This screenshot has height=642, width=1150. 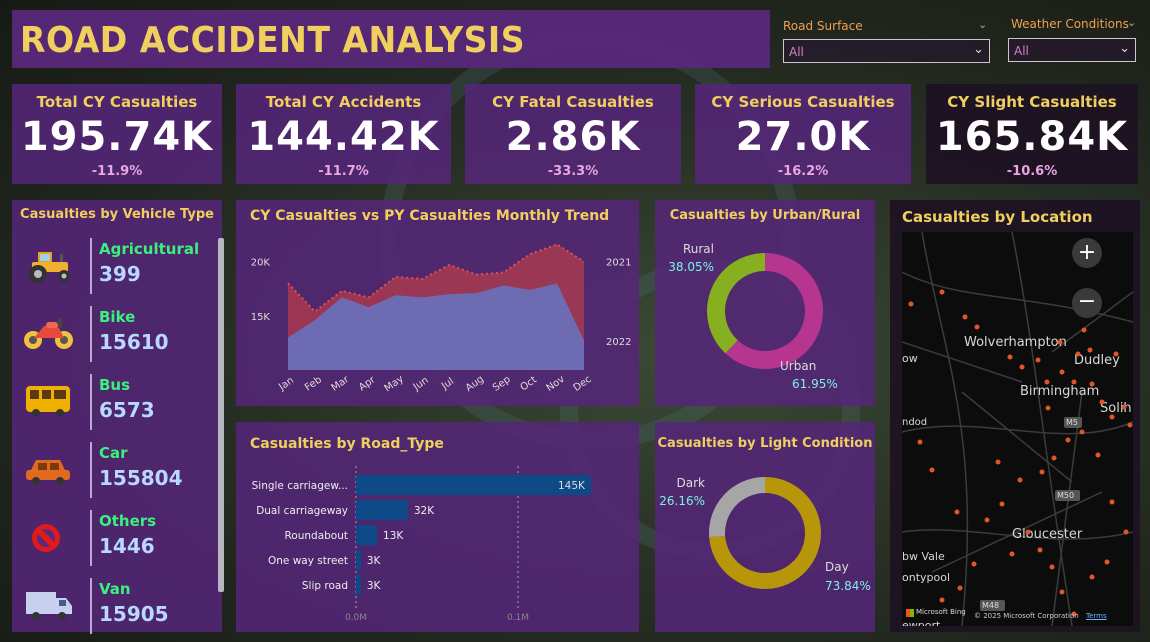 I want to click on slicer-value: All, so click(x=796, y=52).